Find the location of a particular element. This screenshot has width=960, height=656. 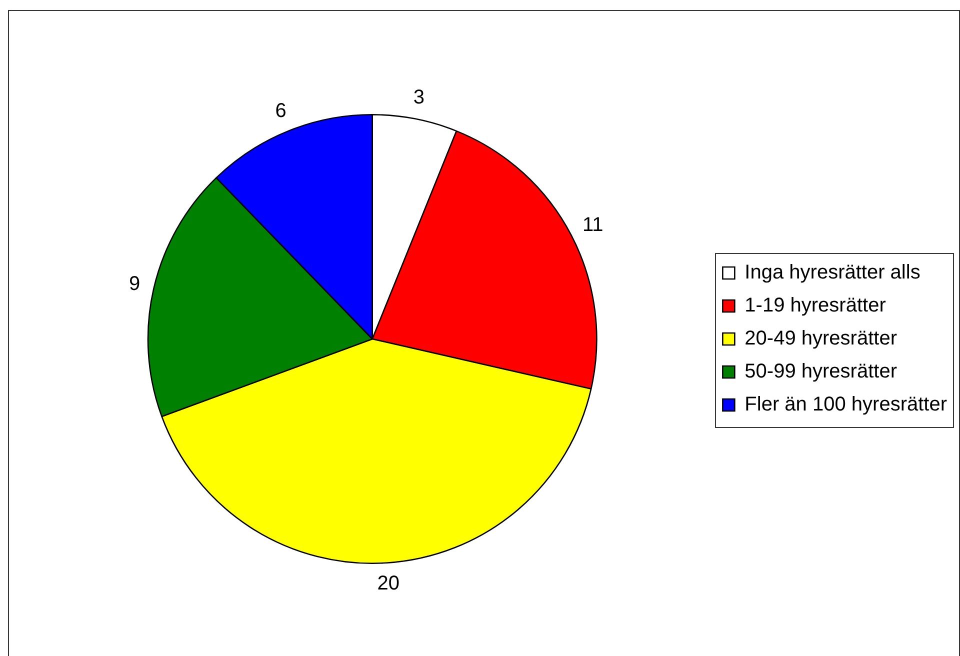

data-label: 11 is located at coordinates (593, 225).